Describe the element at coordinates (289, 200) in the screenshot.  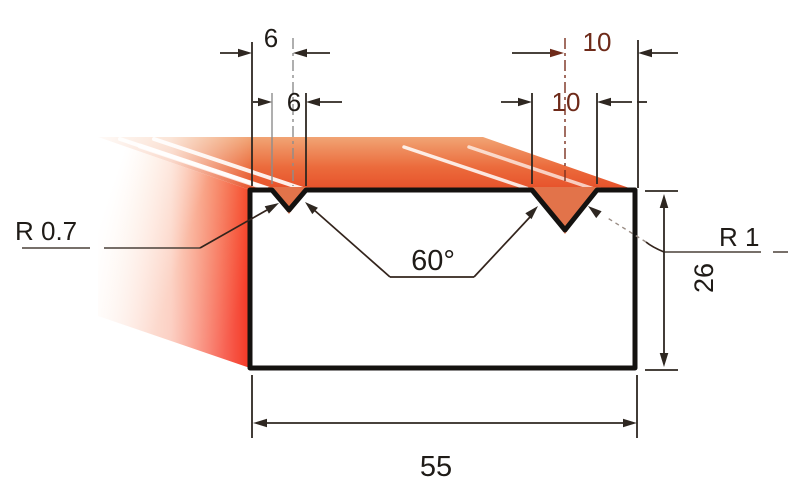
I see `left-groove-interior` at that location.